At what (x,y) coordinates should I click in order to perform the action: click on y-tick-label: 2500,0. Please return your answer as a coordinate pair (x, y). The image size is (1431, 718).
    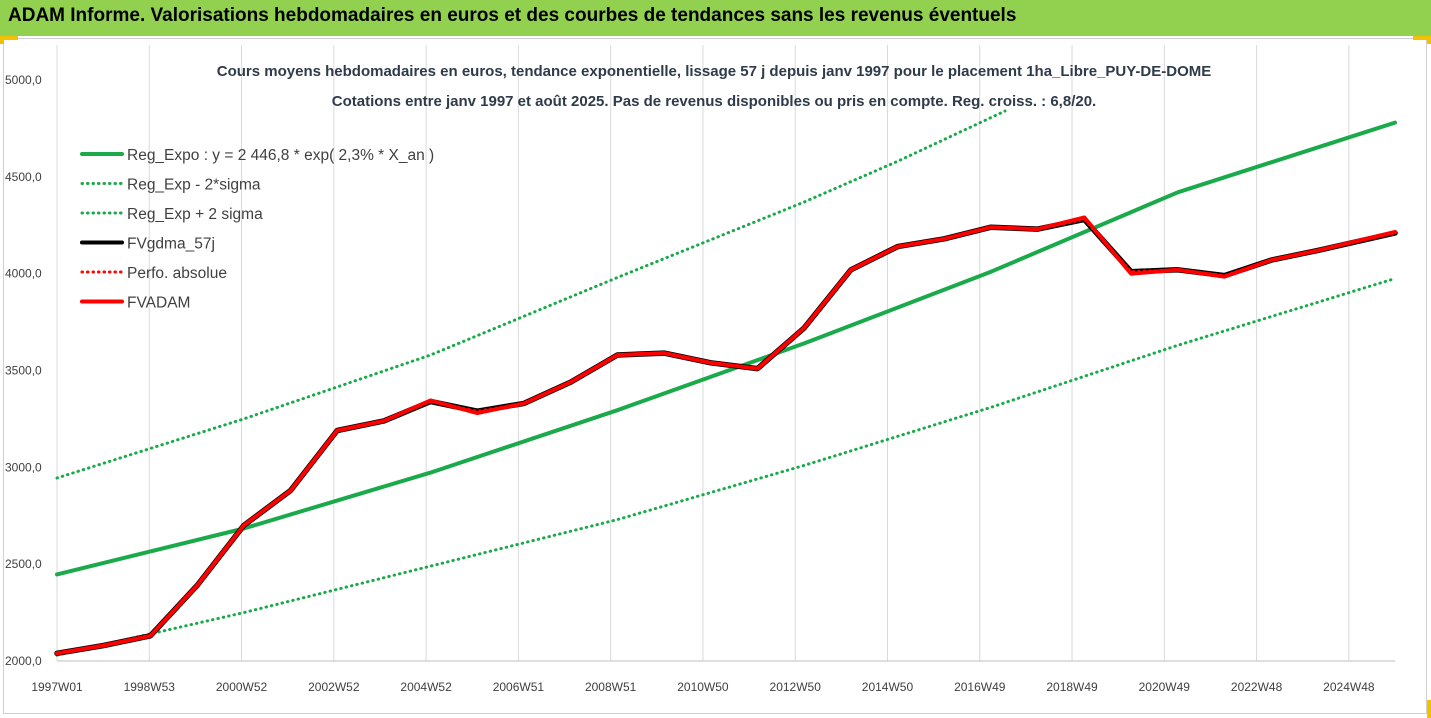
    Looking at the image, I should click on (23, 564).